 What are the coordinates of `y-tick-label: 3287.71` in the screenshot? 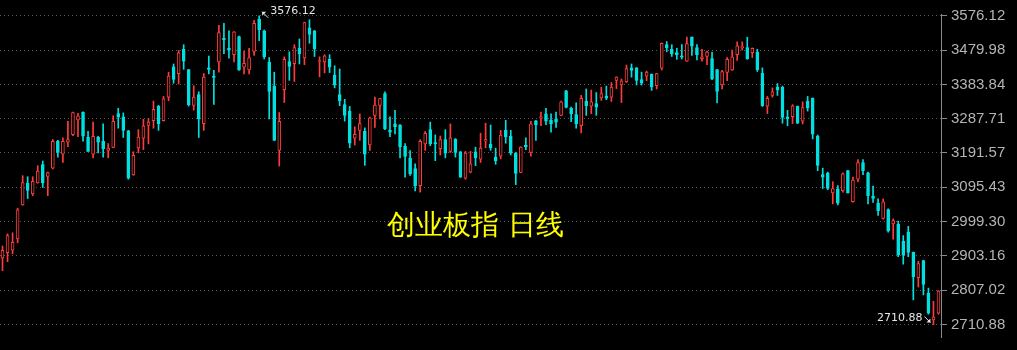 It's located at (978, 117).